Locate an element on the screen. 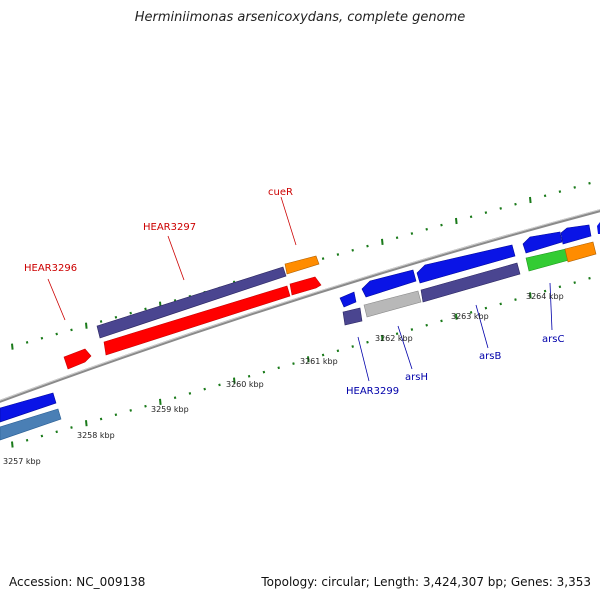  gene-arrow-red-small is located at coordinates (305, 286).